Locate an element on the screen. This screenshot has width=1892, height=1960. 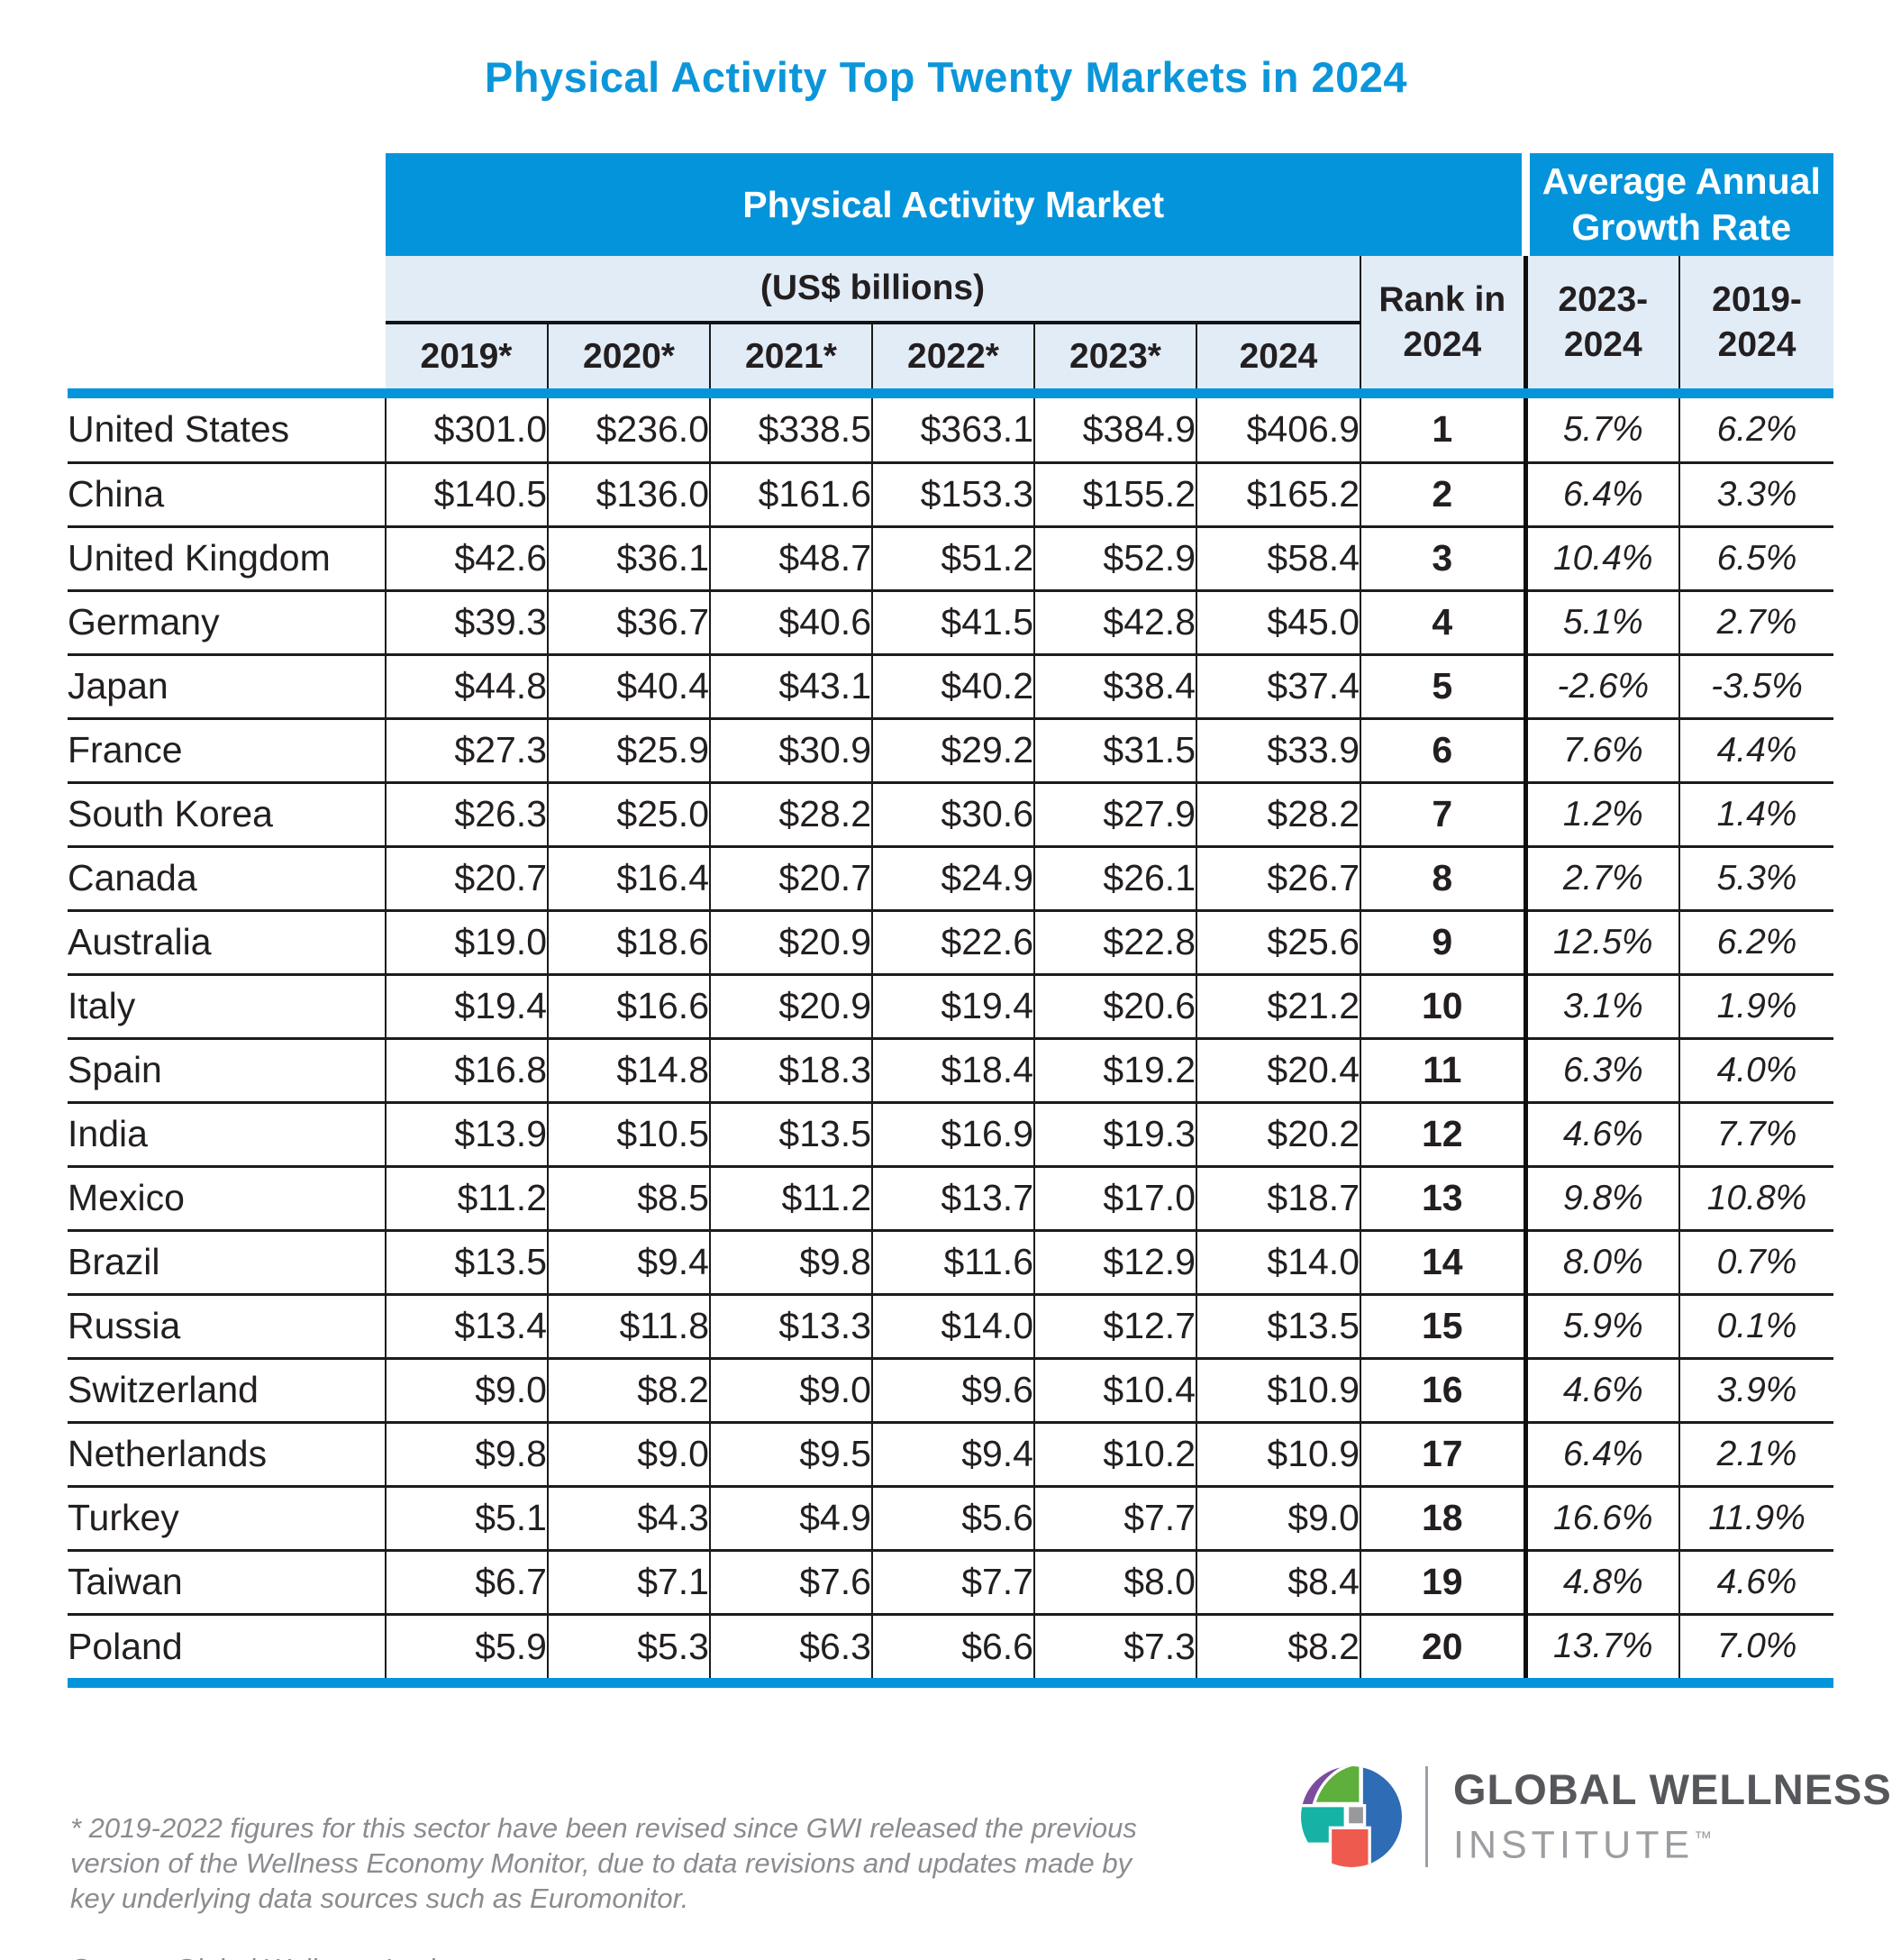
value-2022-cell: $363.1 is located at coordinates (952, 430).